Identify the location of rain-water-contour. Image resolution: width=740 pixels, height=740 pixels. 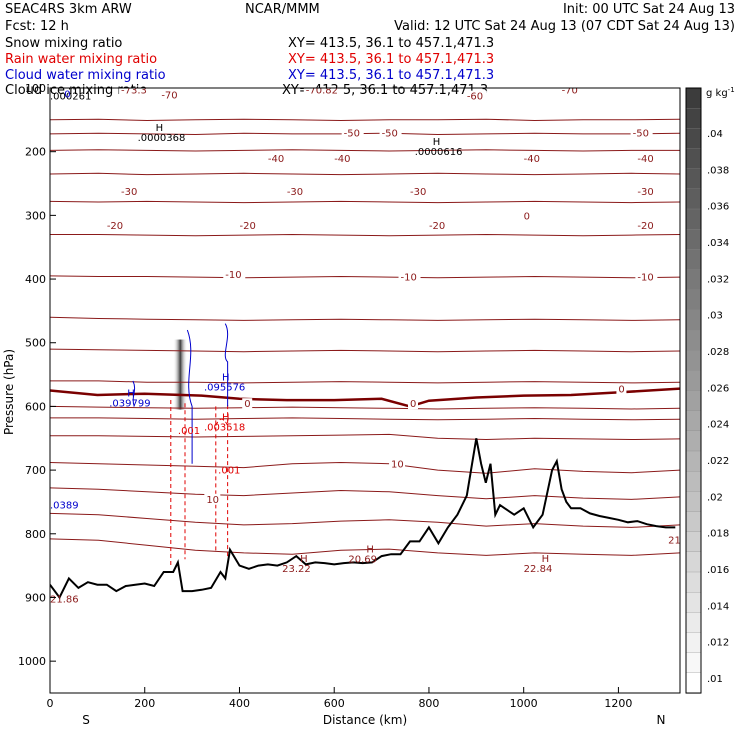
(222, 422).